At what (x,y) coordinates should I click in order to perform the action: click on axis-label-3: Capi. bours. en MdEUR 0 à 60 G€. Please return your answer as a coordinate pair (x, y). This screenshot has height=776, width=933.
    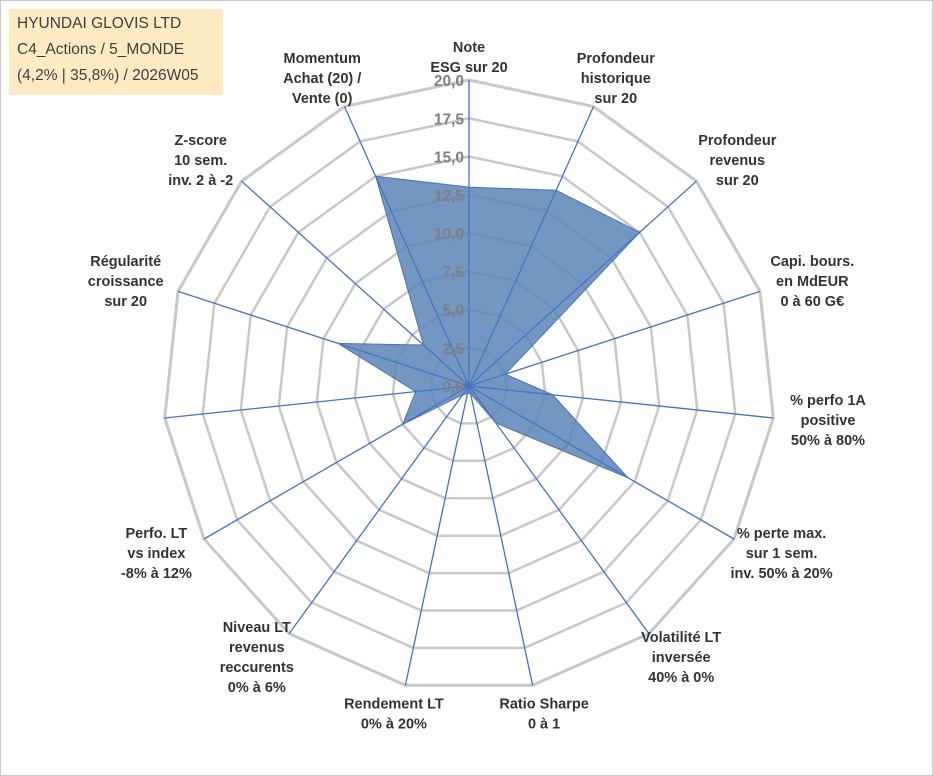
    Looking at the image, I should click on (812, 282).